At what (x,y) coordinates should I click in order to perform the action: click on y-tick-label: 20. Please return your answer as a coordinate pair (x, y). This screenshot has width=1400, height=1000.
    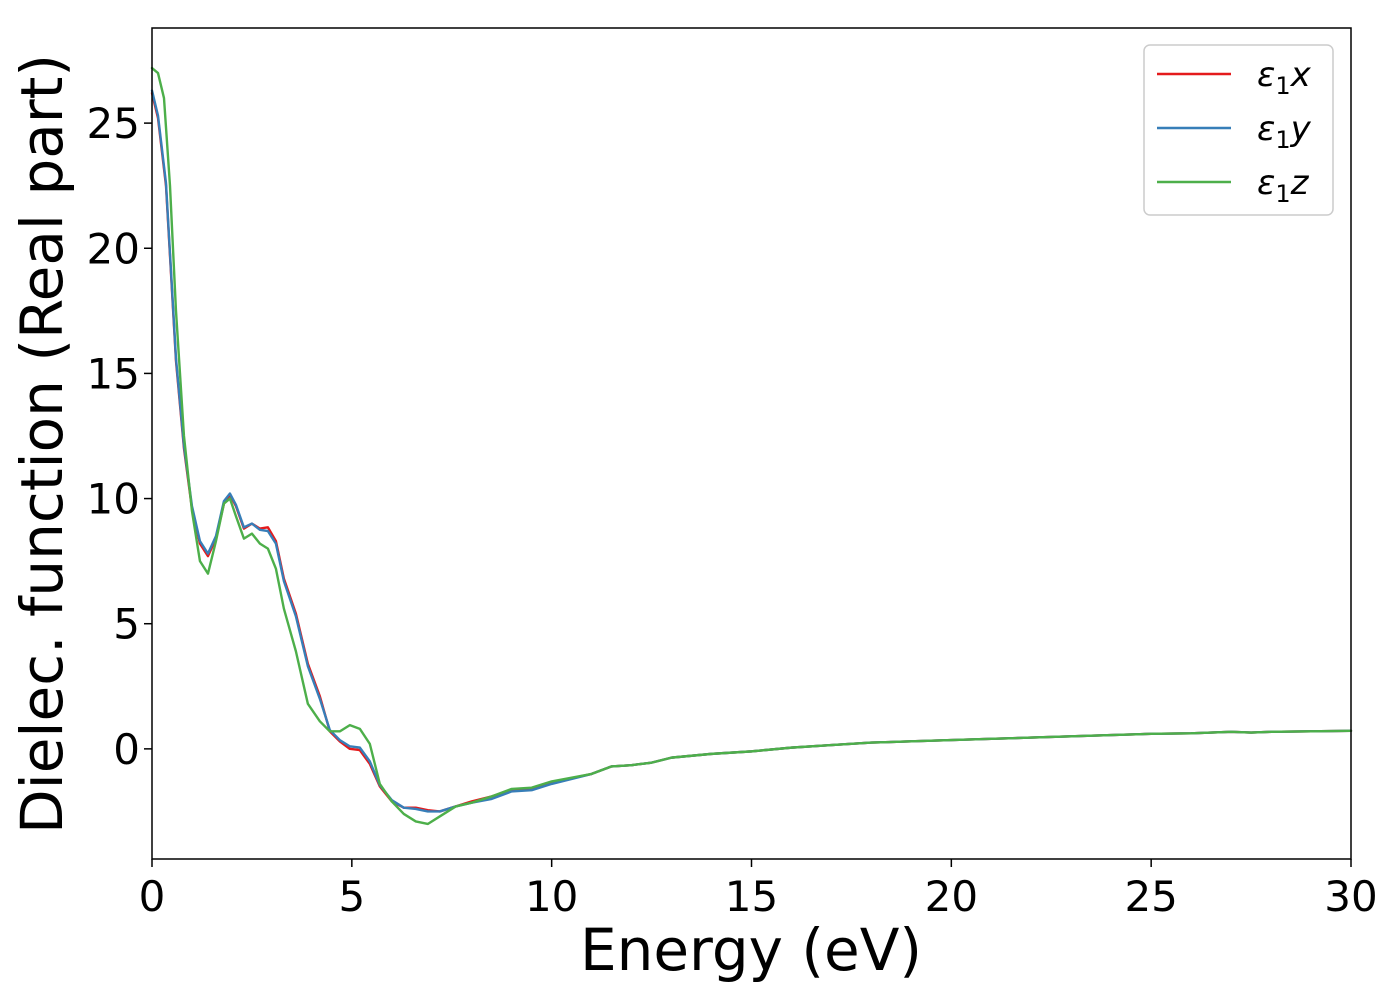
    Looking at the image, I should click on (113, 248).